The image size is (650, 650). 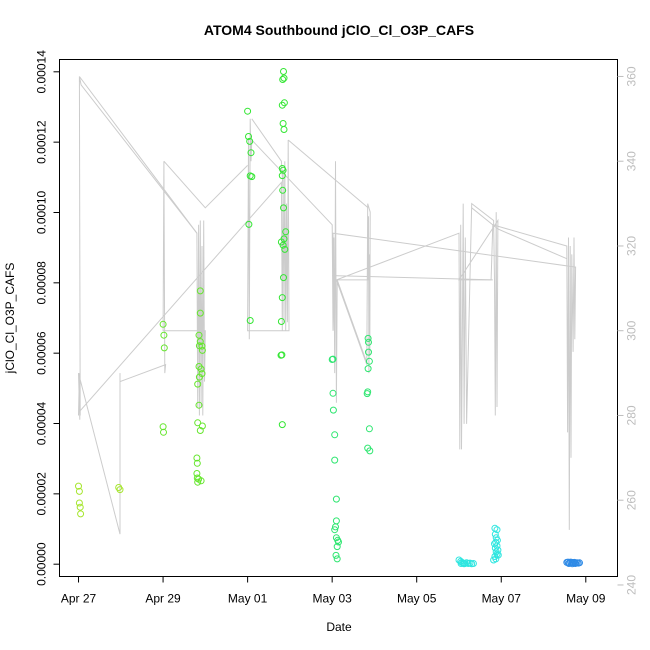 What do you see at coordinates (339, 30) in the screenshot?
I see `chart-title: ATOM4 Southbound jClO_Cl_O3P_CAFS` at bounding box center [339, 30].